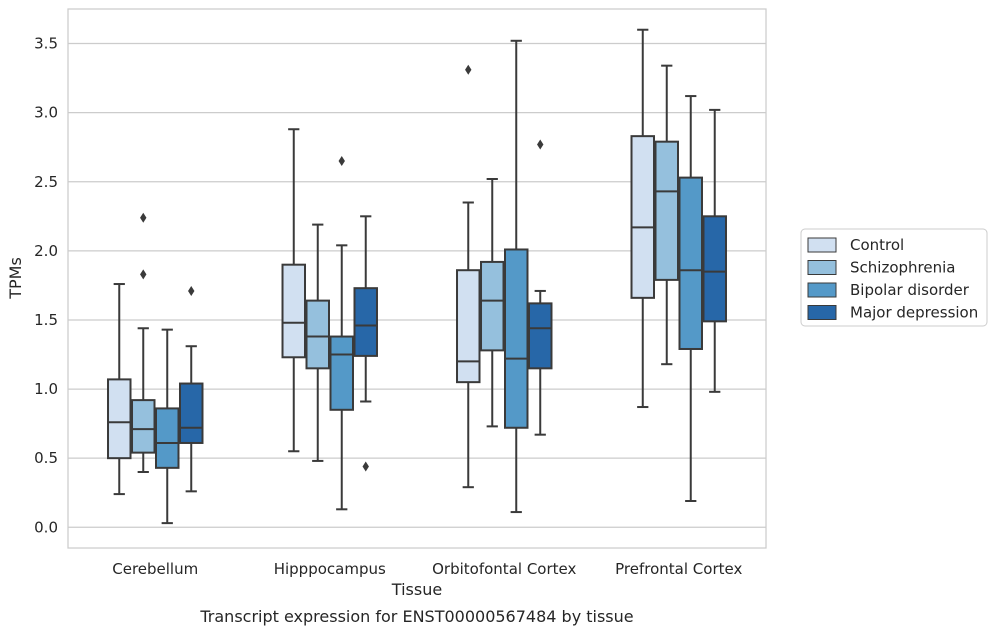 The image size is (997, 634). I want to click on y-tick-labels: 0.0 0.5 1.0 1.5 2.0 2.5 3.0 3.5, so click(46, 286).